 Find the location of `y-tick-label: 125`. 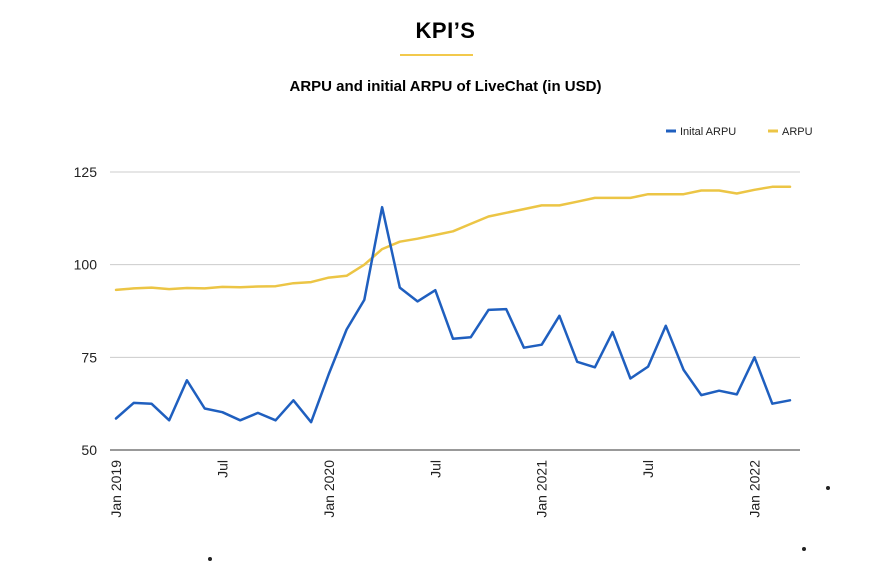

y-tick-label: 125 is located at coordinates (86, 172).